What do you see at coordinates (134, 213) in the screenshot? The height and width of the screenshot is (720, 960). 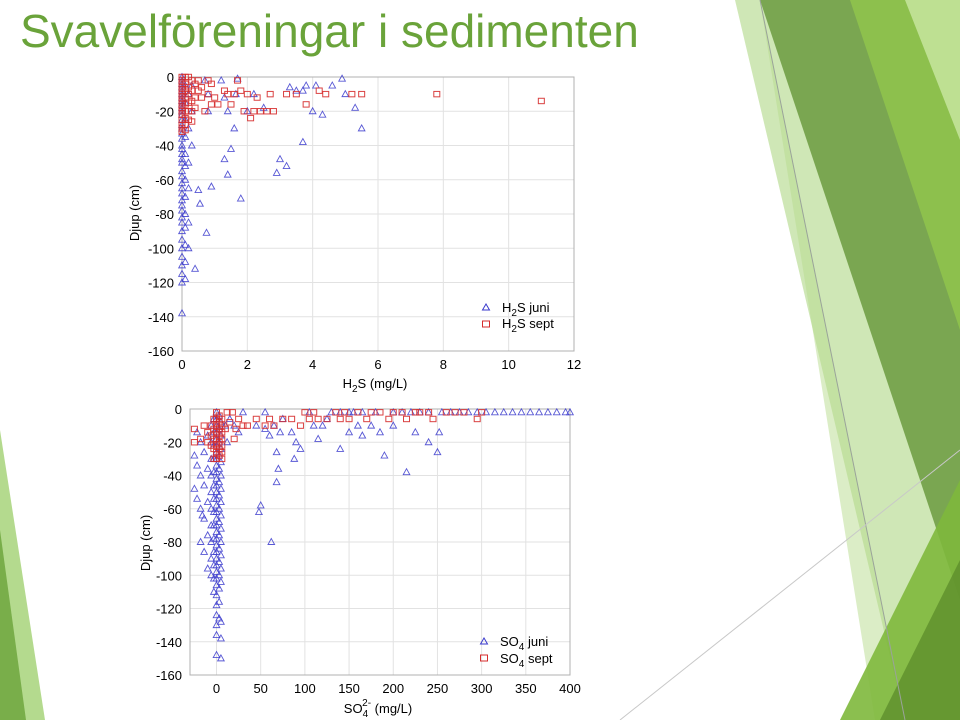 I see `h2s-y-axis-title: Djup (cm)` at bounding box center [134, 213].